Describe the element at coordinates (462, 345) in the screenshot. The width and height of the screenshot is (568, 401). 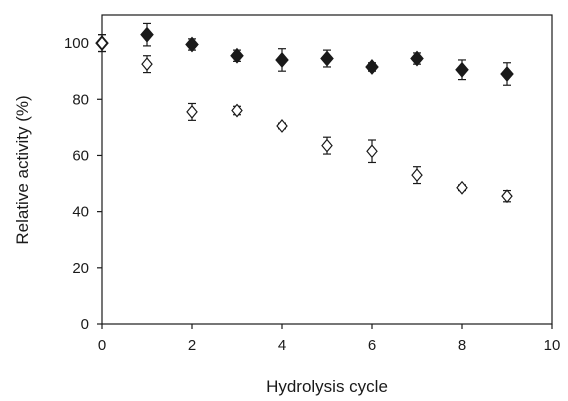
I see `x-tick-label: 8` at that location.